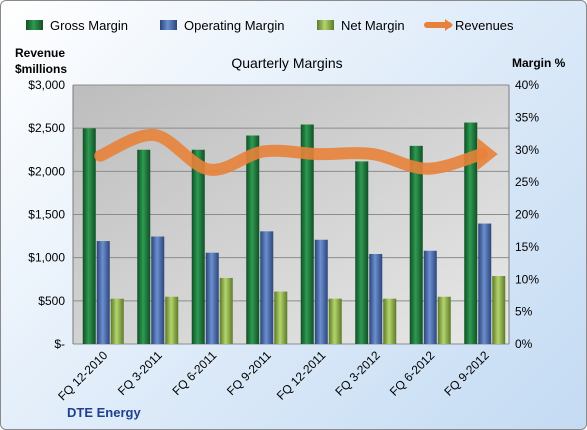  What do you see at coordinates (104, 412) in the screenshot?
I see `company-name: DTE Energy` at bounding box center [104, 412].